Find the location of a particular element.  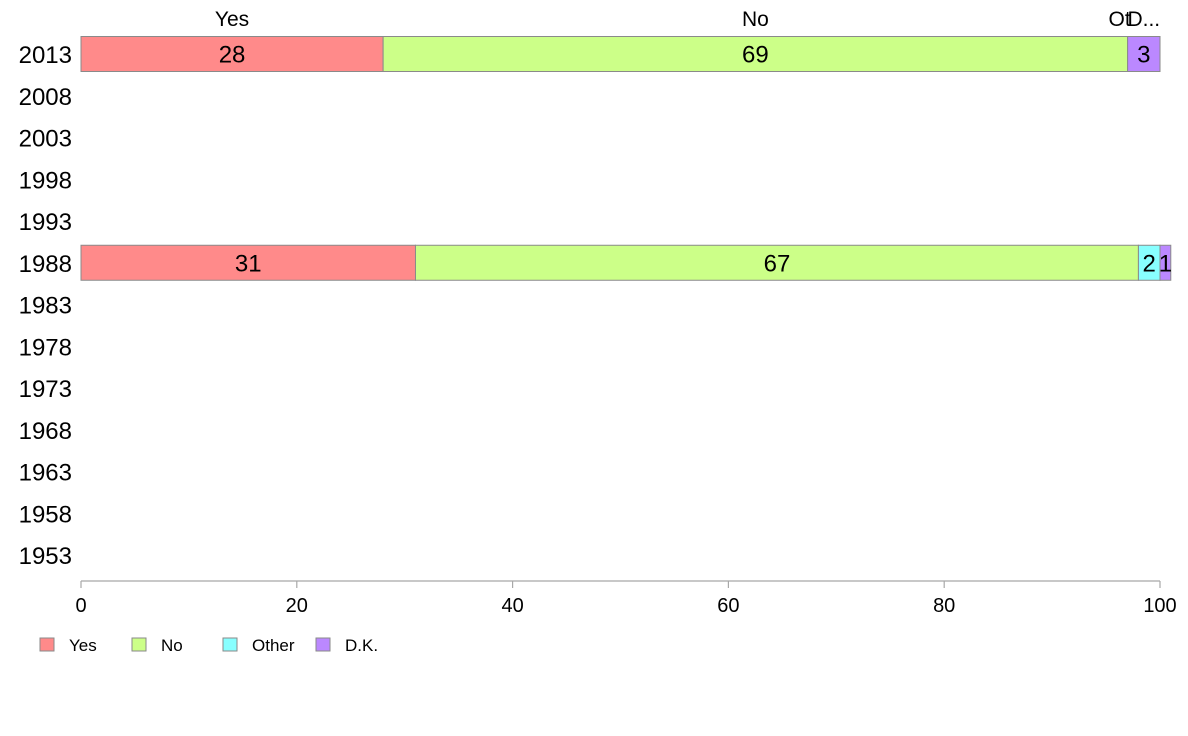

top-series-label: Ot is located at coordinates (1120, 19).